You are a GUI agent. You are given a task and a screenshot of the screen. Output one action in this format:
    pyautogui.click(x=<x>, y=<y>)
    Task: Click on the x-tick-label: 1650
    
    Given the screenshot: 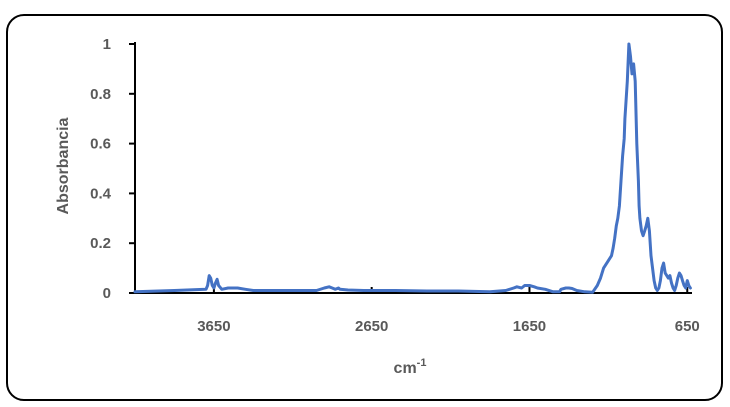 What is the action you would take?
    pyautogui.click(x=529, y=326)
    